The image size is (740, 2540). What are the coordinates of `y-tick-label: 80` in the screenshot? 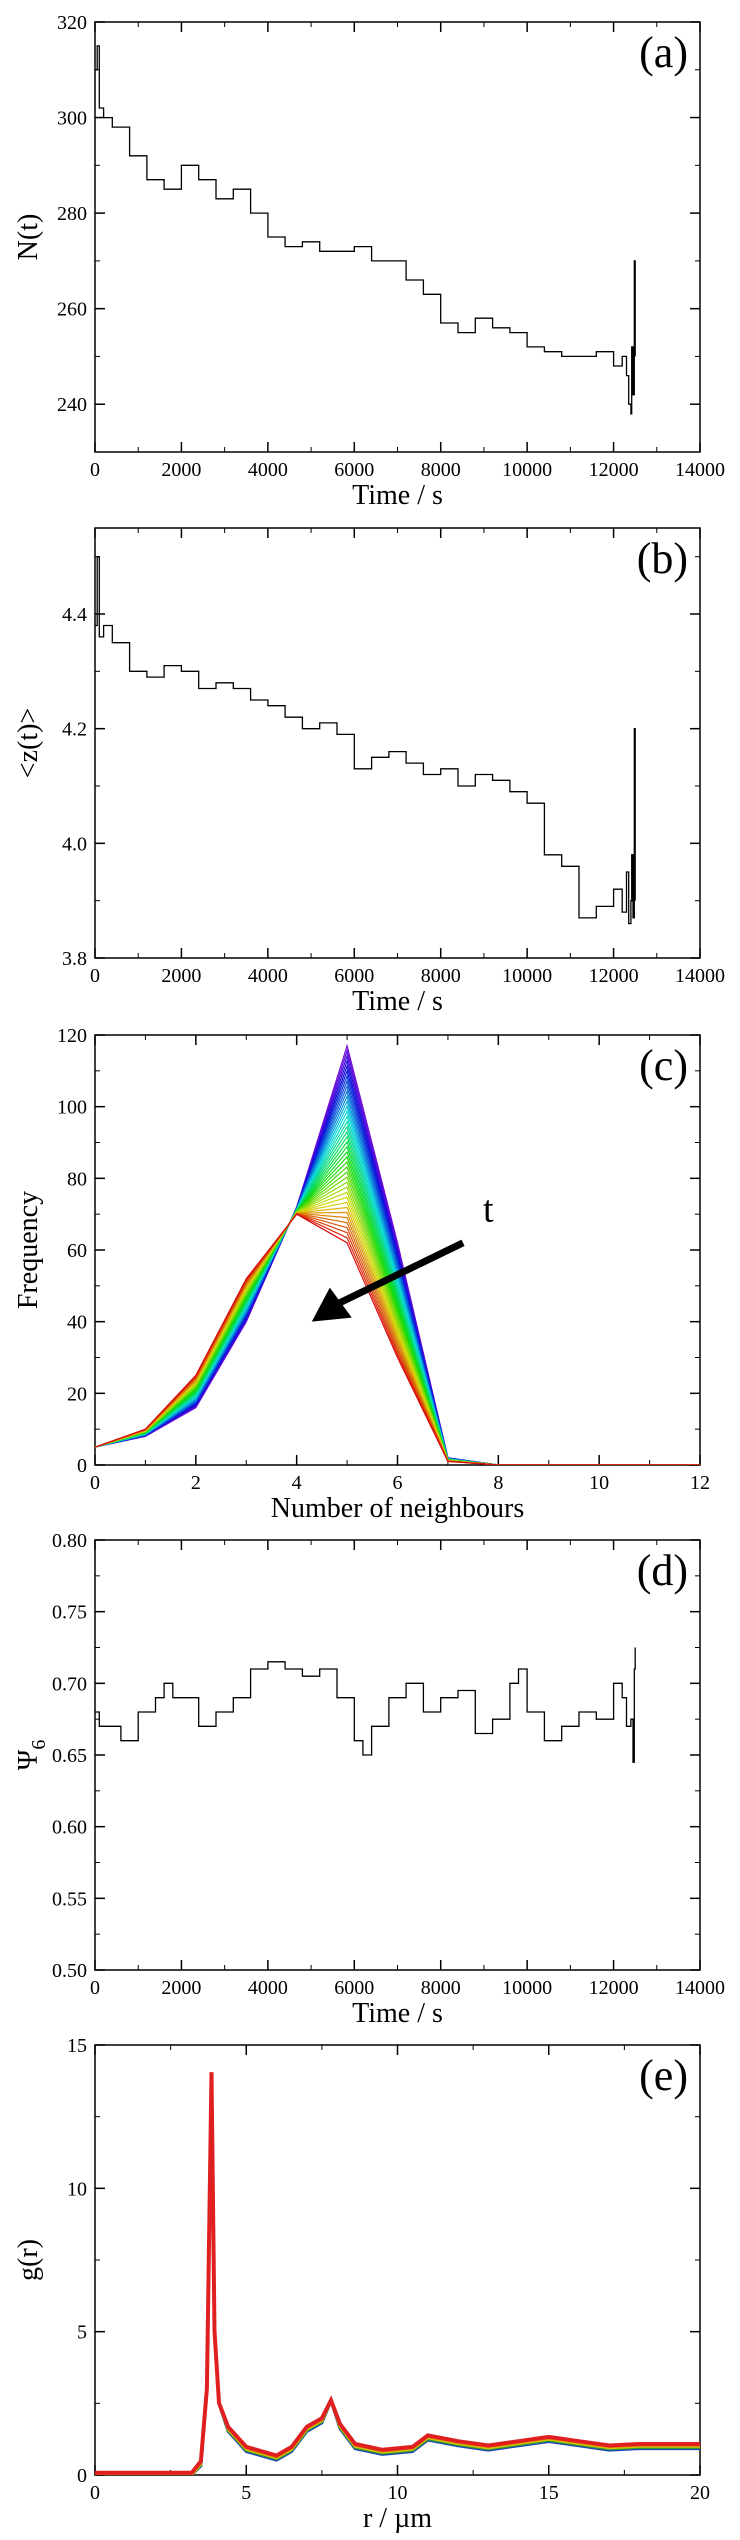 It's located at (77, 1179).